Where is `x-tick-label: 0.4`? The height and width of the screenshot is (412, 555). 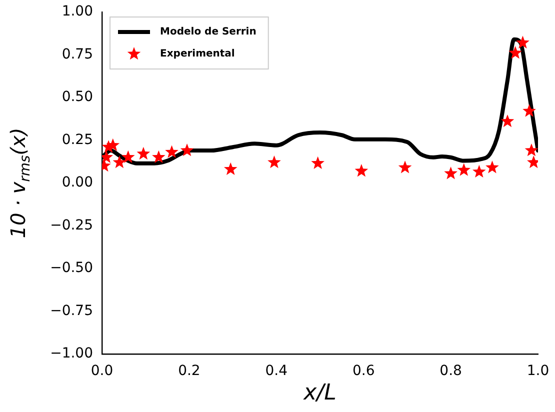
x-tick-label: 0.4 is located at coordinates (276, 371).